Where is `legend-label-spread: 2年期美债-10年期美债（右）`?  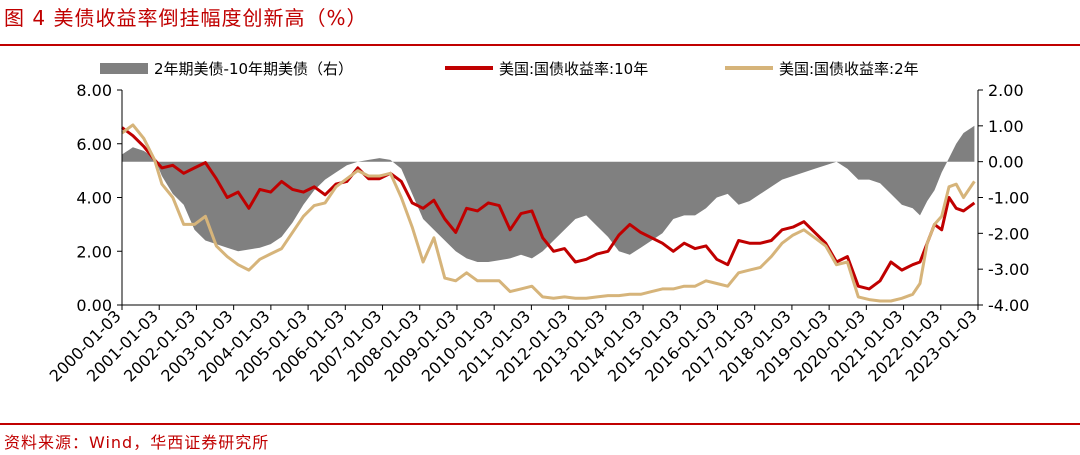
legend-label-spread: 2年期美债-10年期美债（右） is located at coordinates (253, 69).